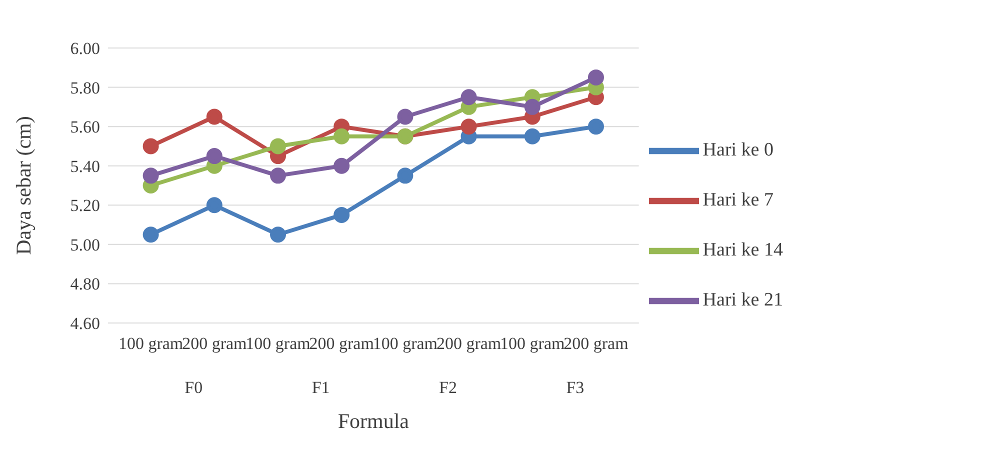  I want to click on text: F3, so click(575, 387).